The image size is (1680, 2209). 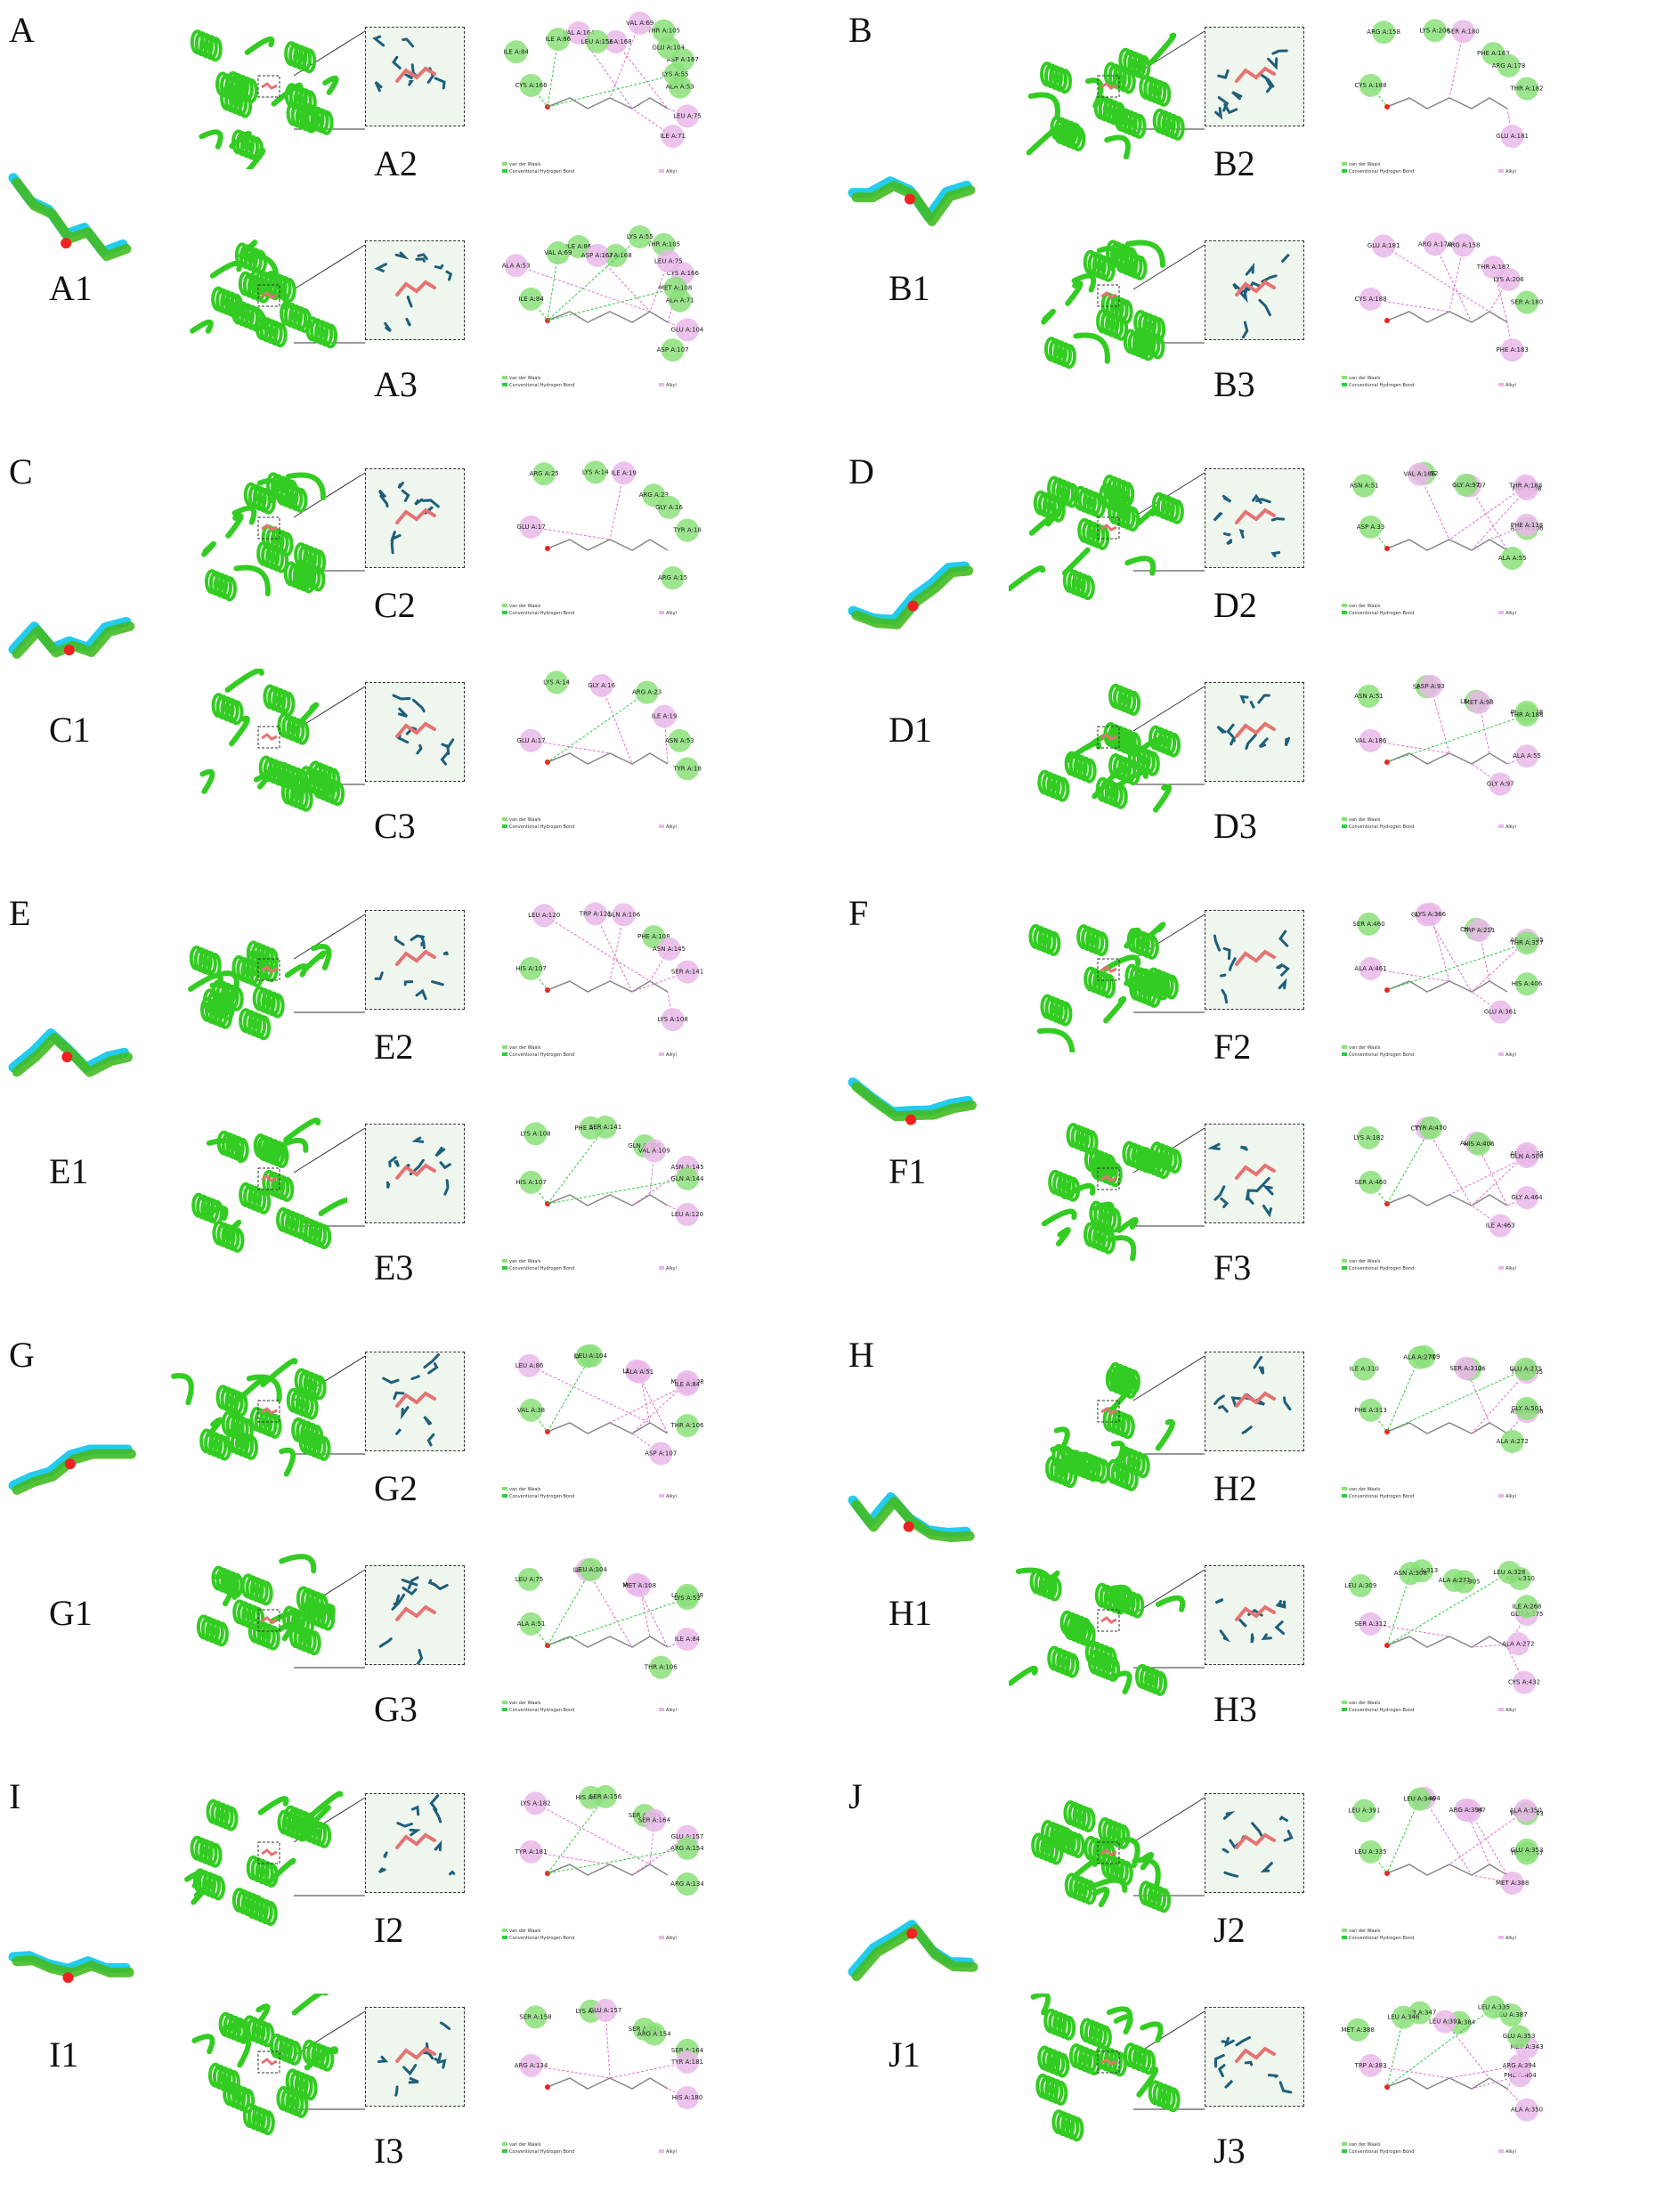 What do you see at coordinates (1381, 385) in the screenshot?
I see `legend-hbond: Conventional Hydrogen Bond` at bounding box center [1381, 385].